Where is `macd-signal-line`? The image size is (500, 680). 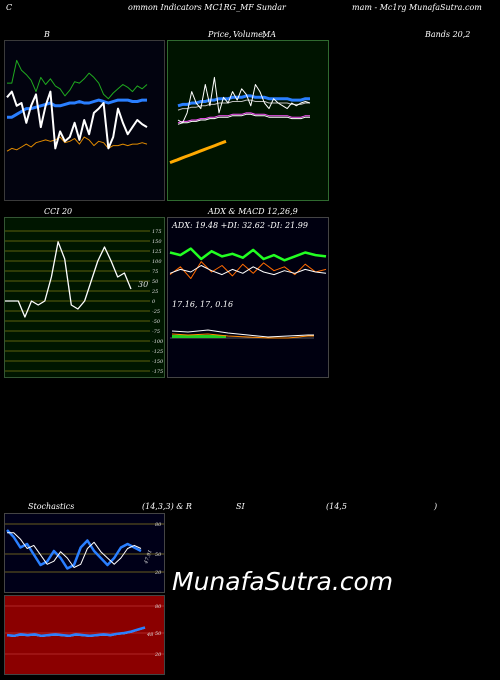 macd-signal-line is located at coordinates (242, 336).